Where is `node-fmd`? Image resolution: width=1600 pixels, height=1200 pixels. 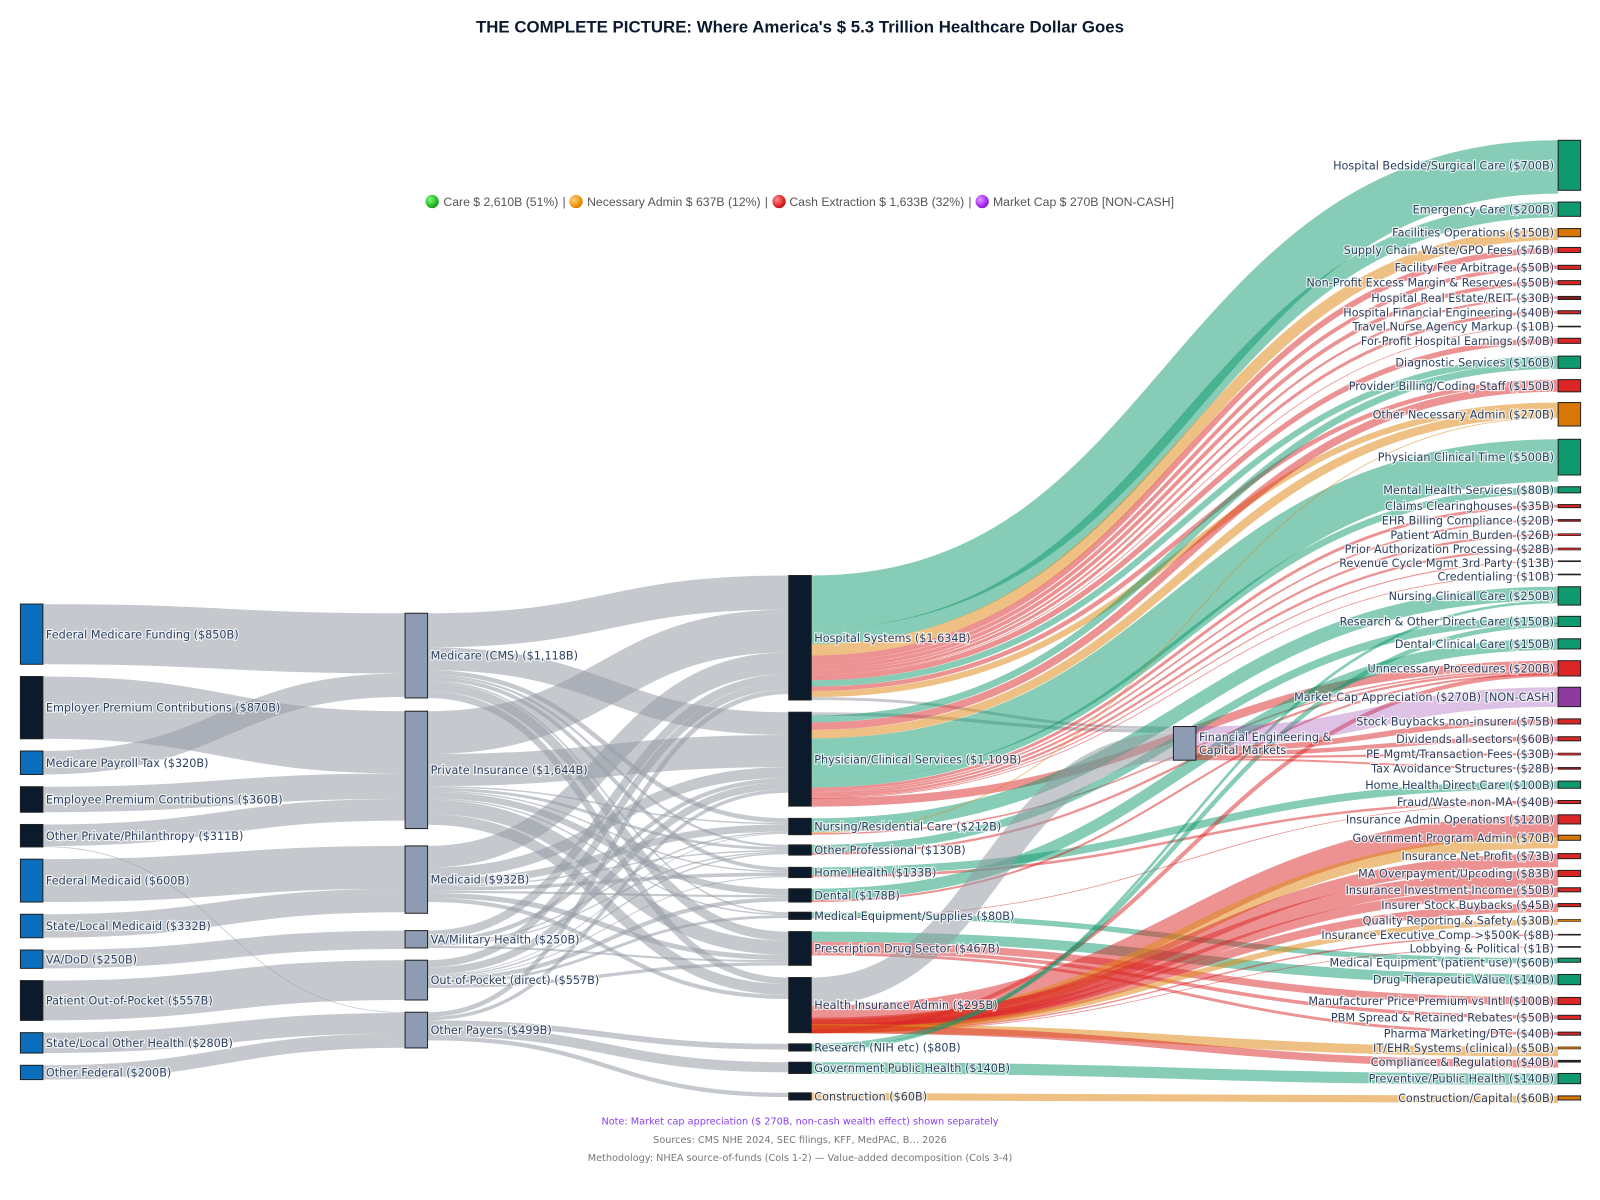
node-fmd is located at coordinates (31, 880).